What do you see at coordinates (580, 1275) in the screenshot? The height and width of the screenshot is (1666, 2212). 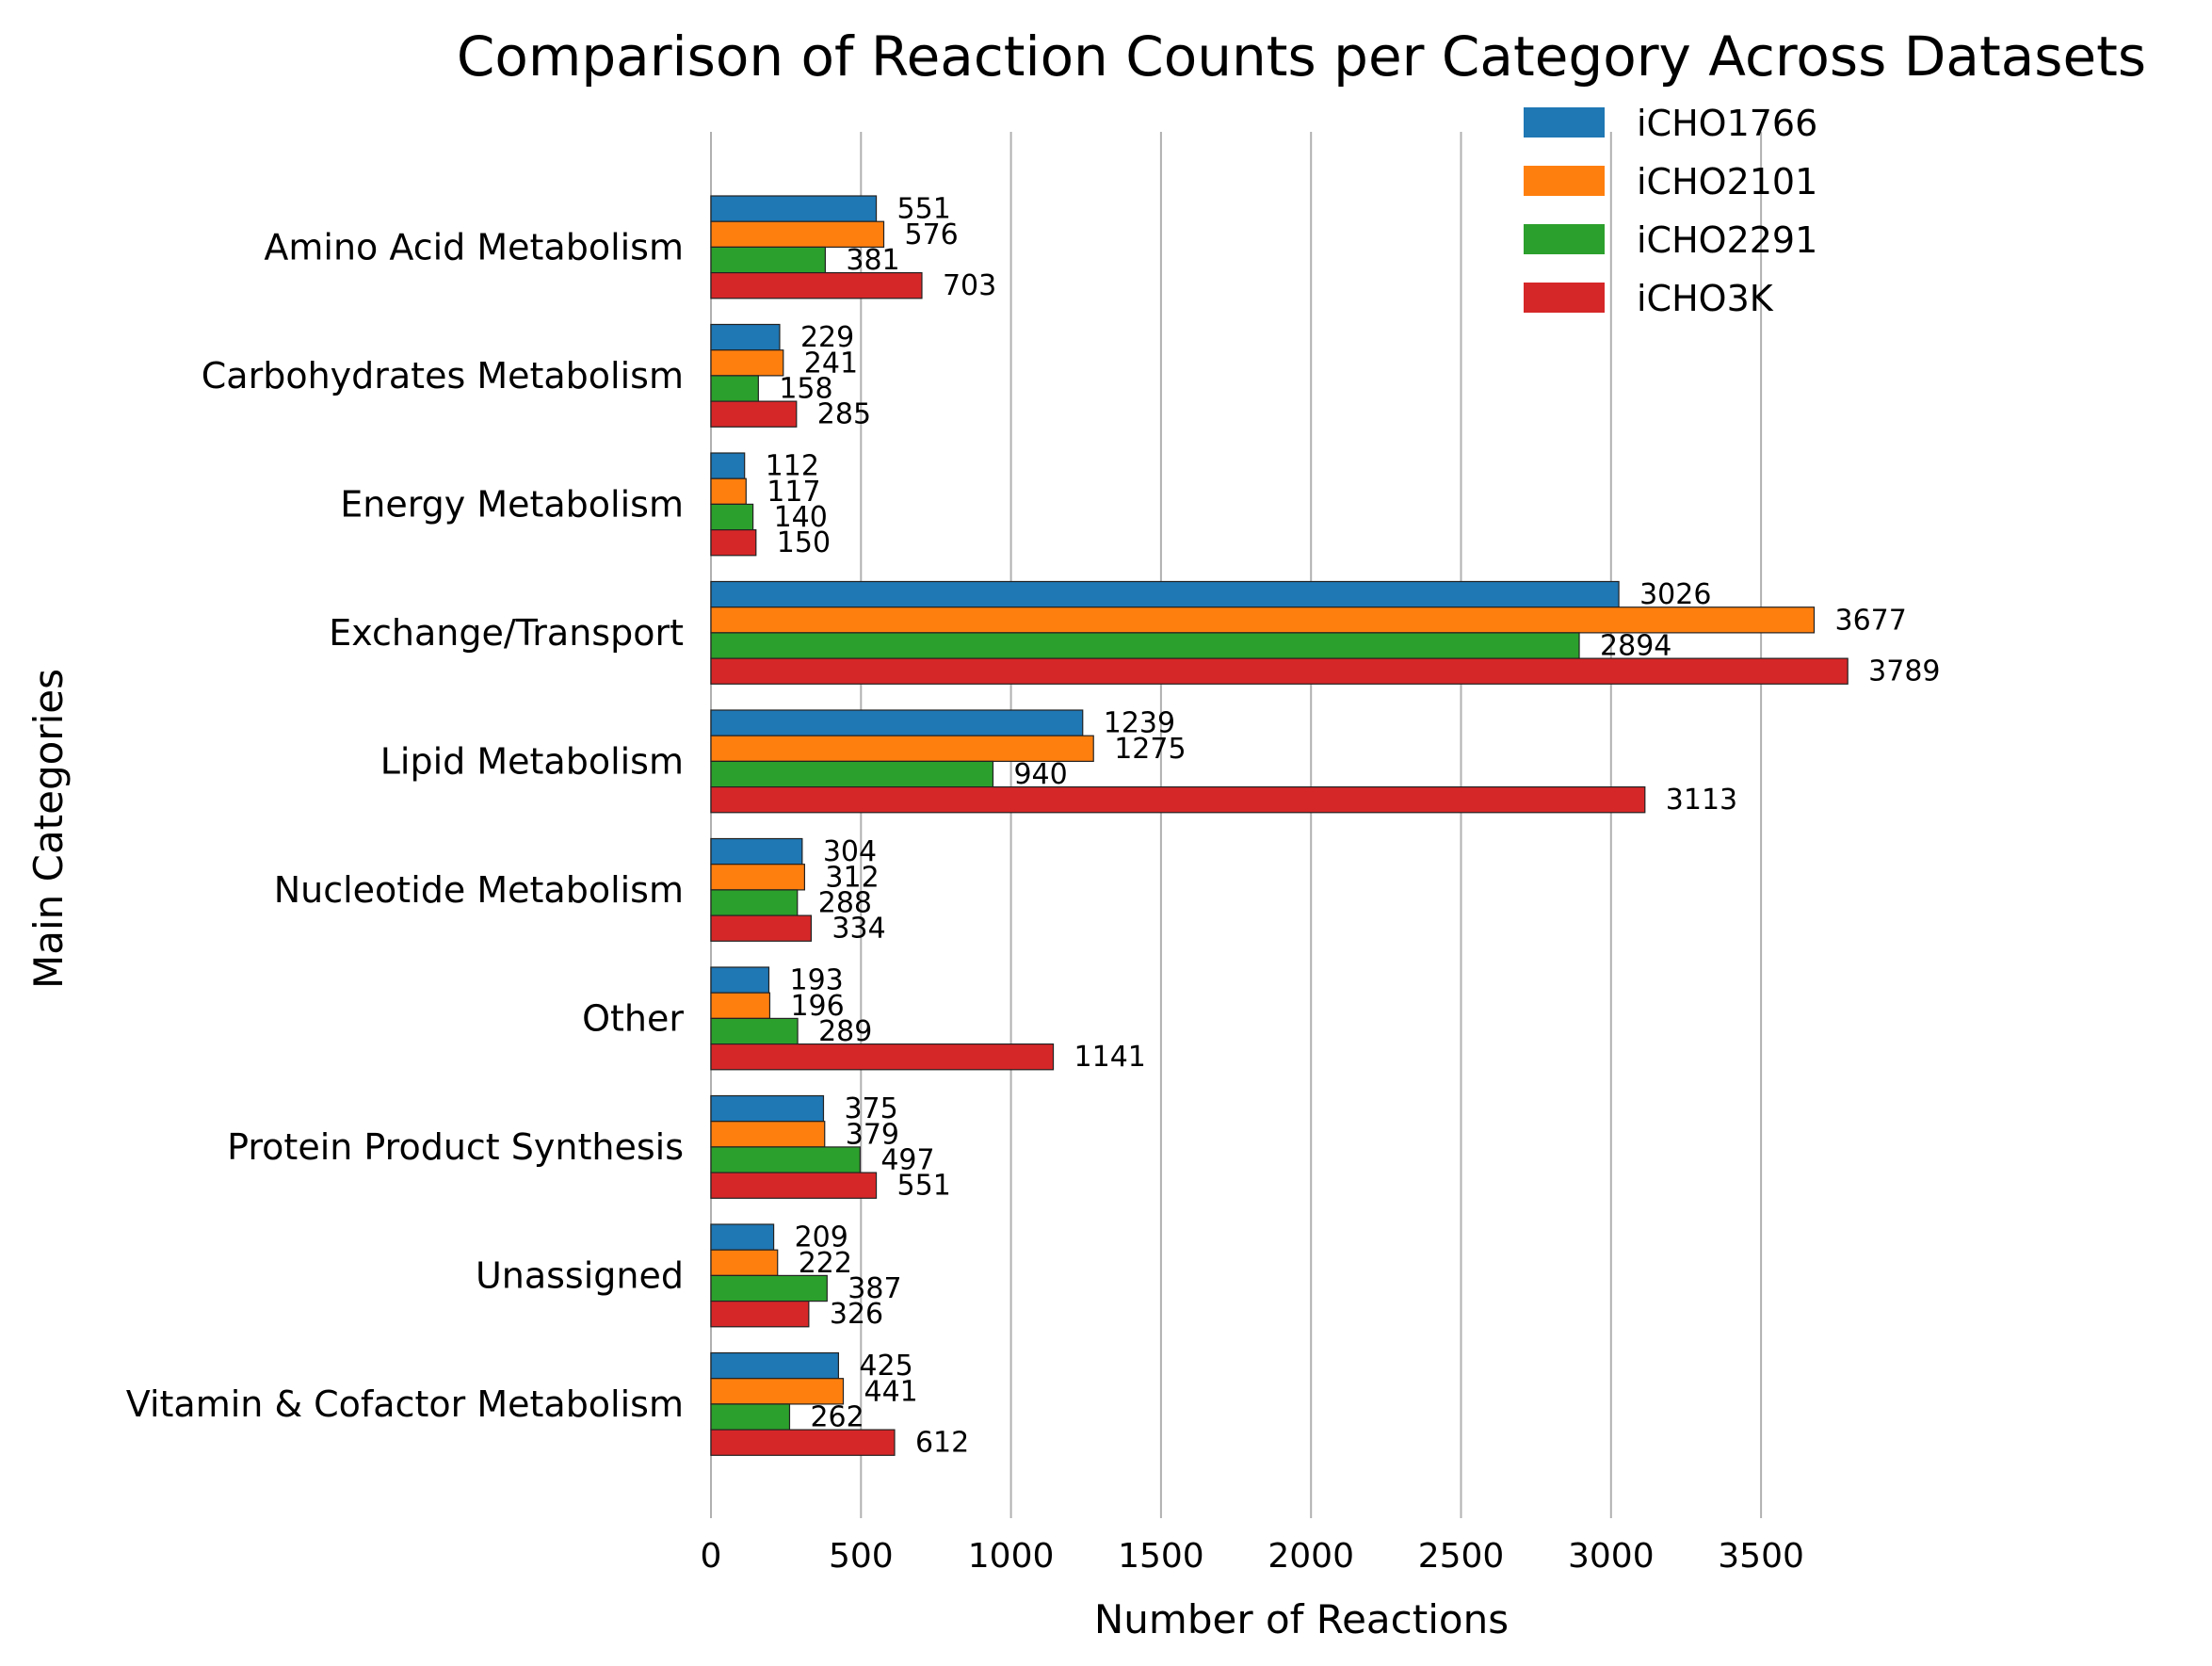 I see `category-label: Unassigned` at bounding box center [580, 1275].